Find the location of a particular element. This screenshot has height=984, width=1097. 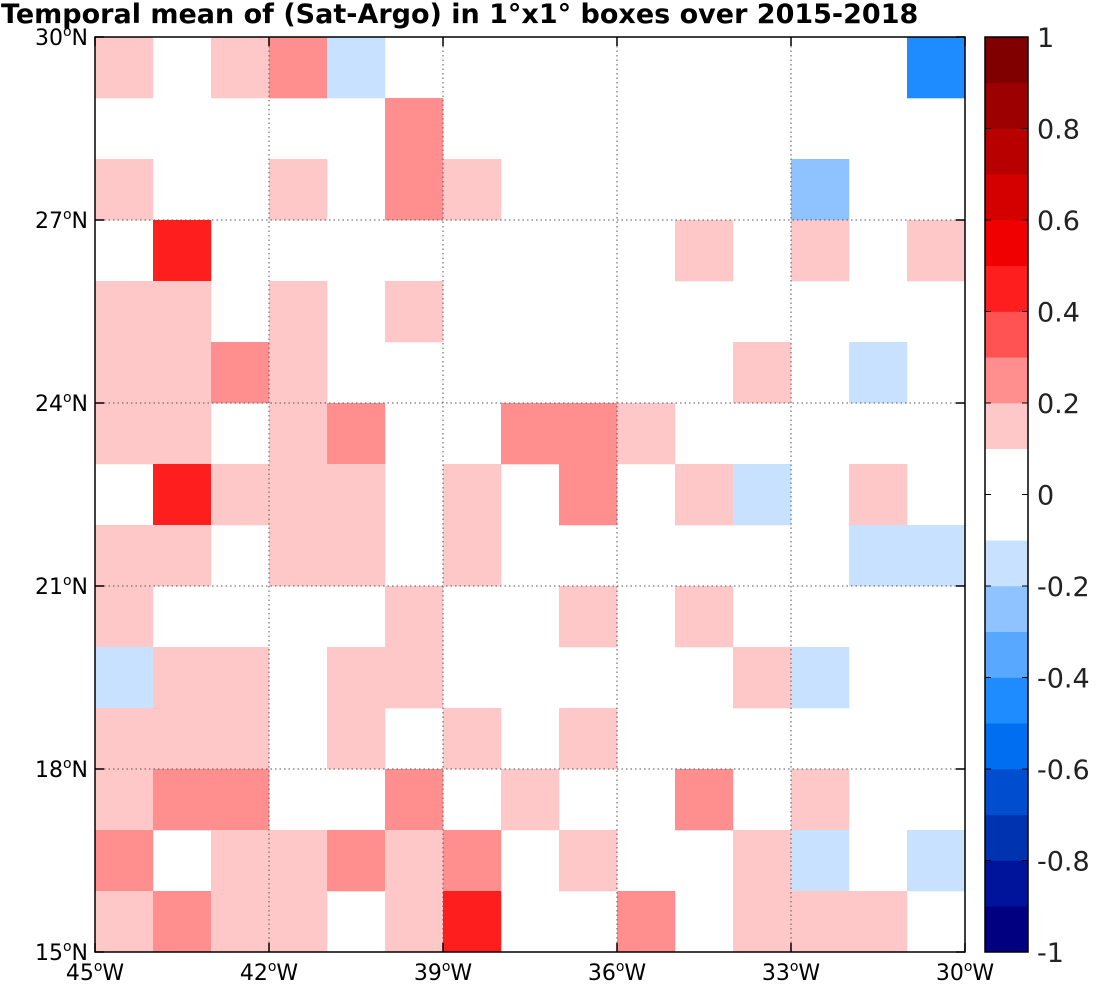

y-tick-label: 27oN is located at coordinates (61, 220).